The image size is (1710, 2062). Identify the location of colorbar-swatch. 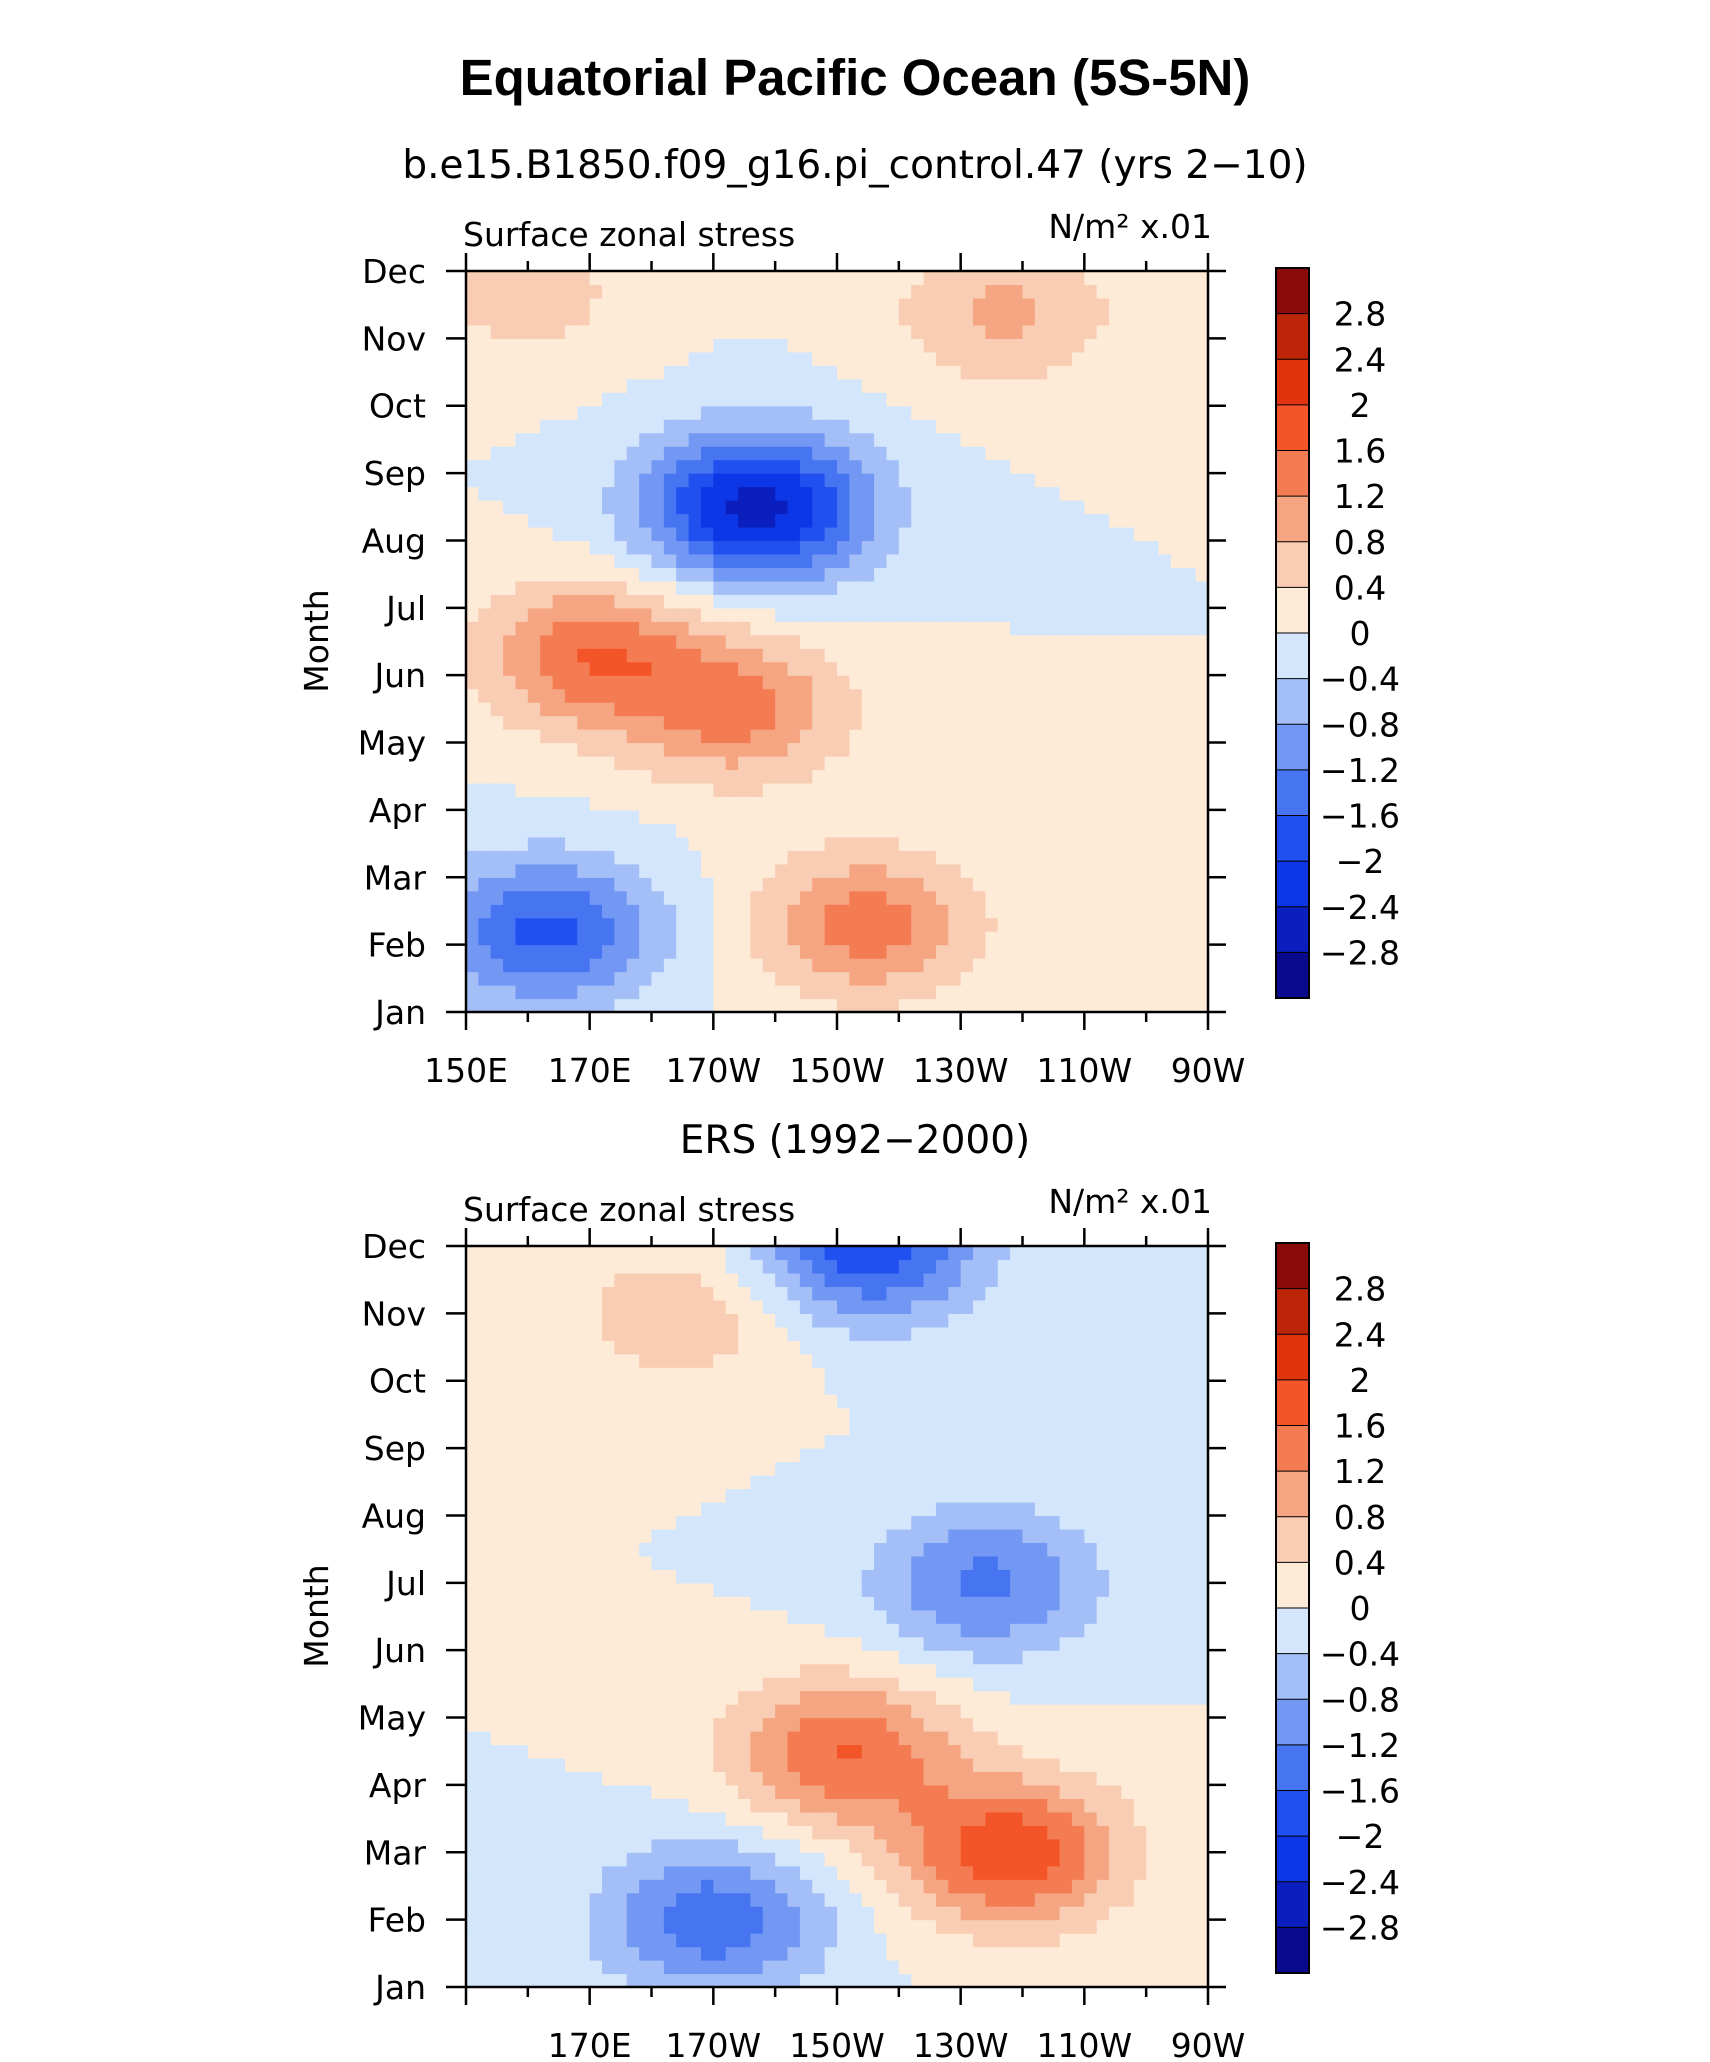
(1292, 382).